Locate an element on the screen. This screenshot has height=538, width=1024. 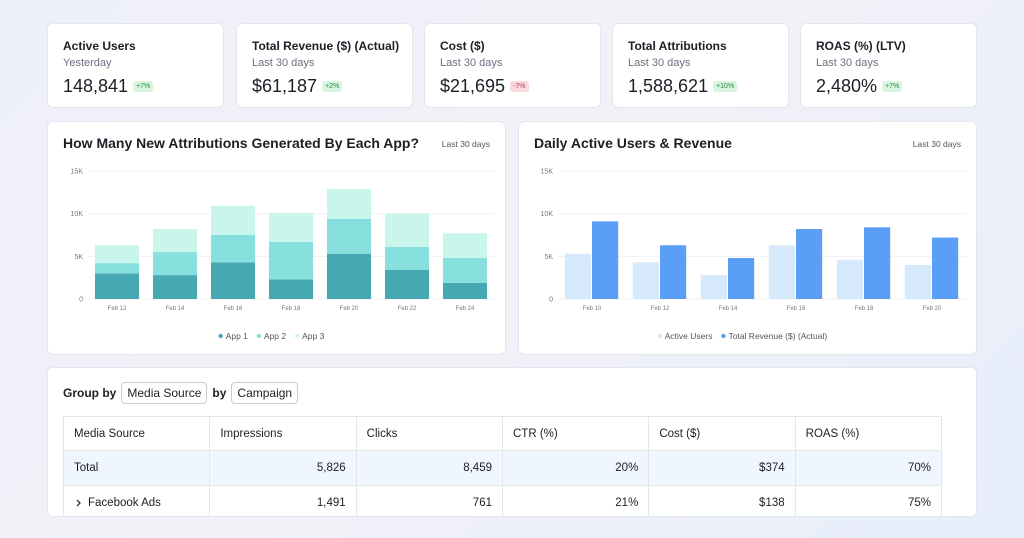
table-cell: $138 is located at coordinates (722, 500).